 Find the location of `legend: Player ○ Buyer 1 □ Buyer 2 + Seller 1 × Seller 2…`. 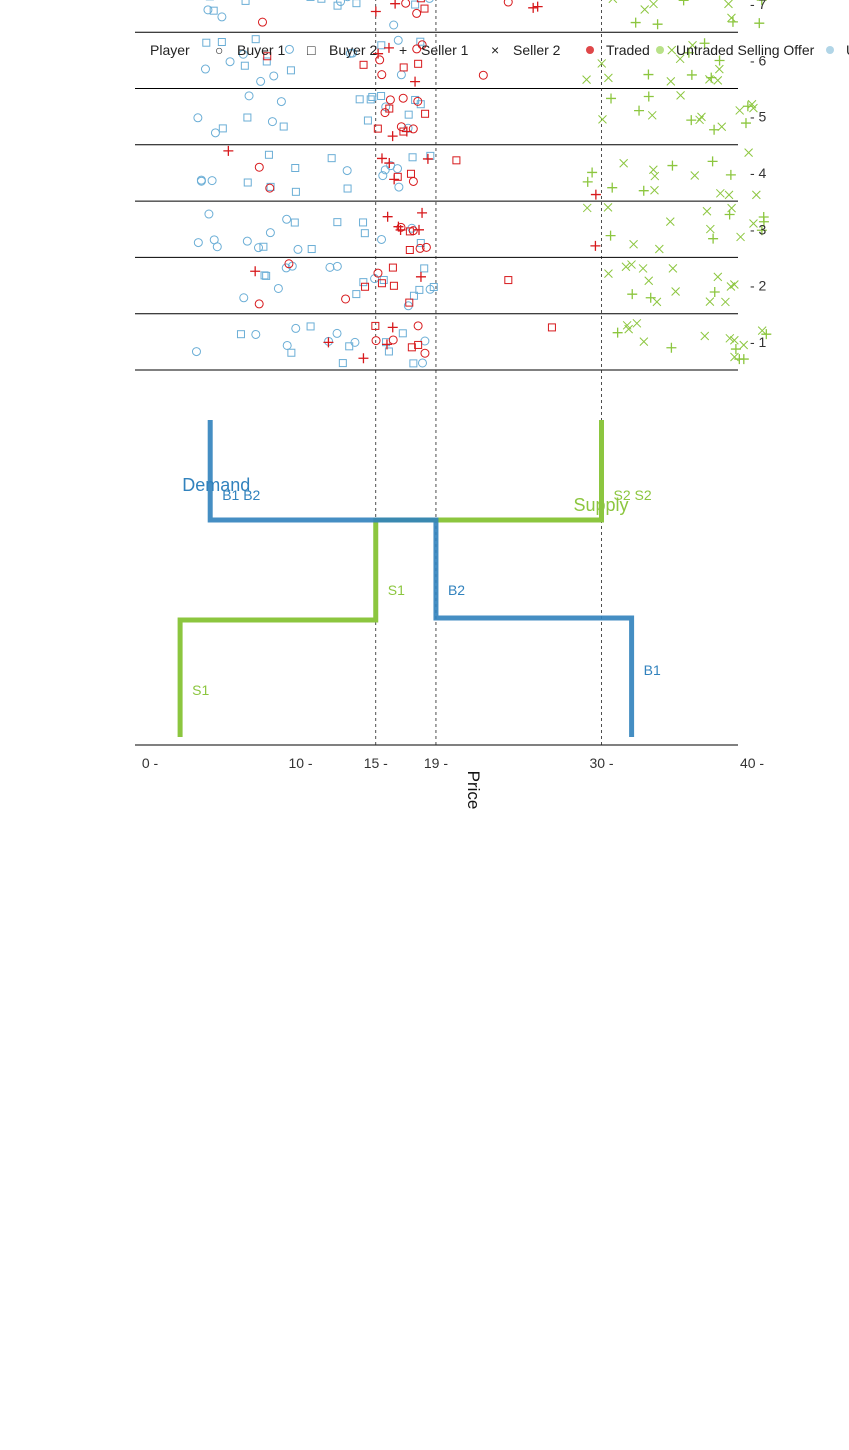

legend: Player ○ Buyer 1 □ Buyer 2 + Seller 1 × Seller 2… is located at coordinates (499, 50).